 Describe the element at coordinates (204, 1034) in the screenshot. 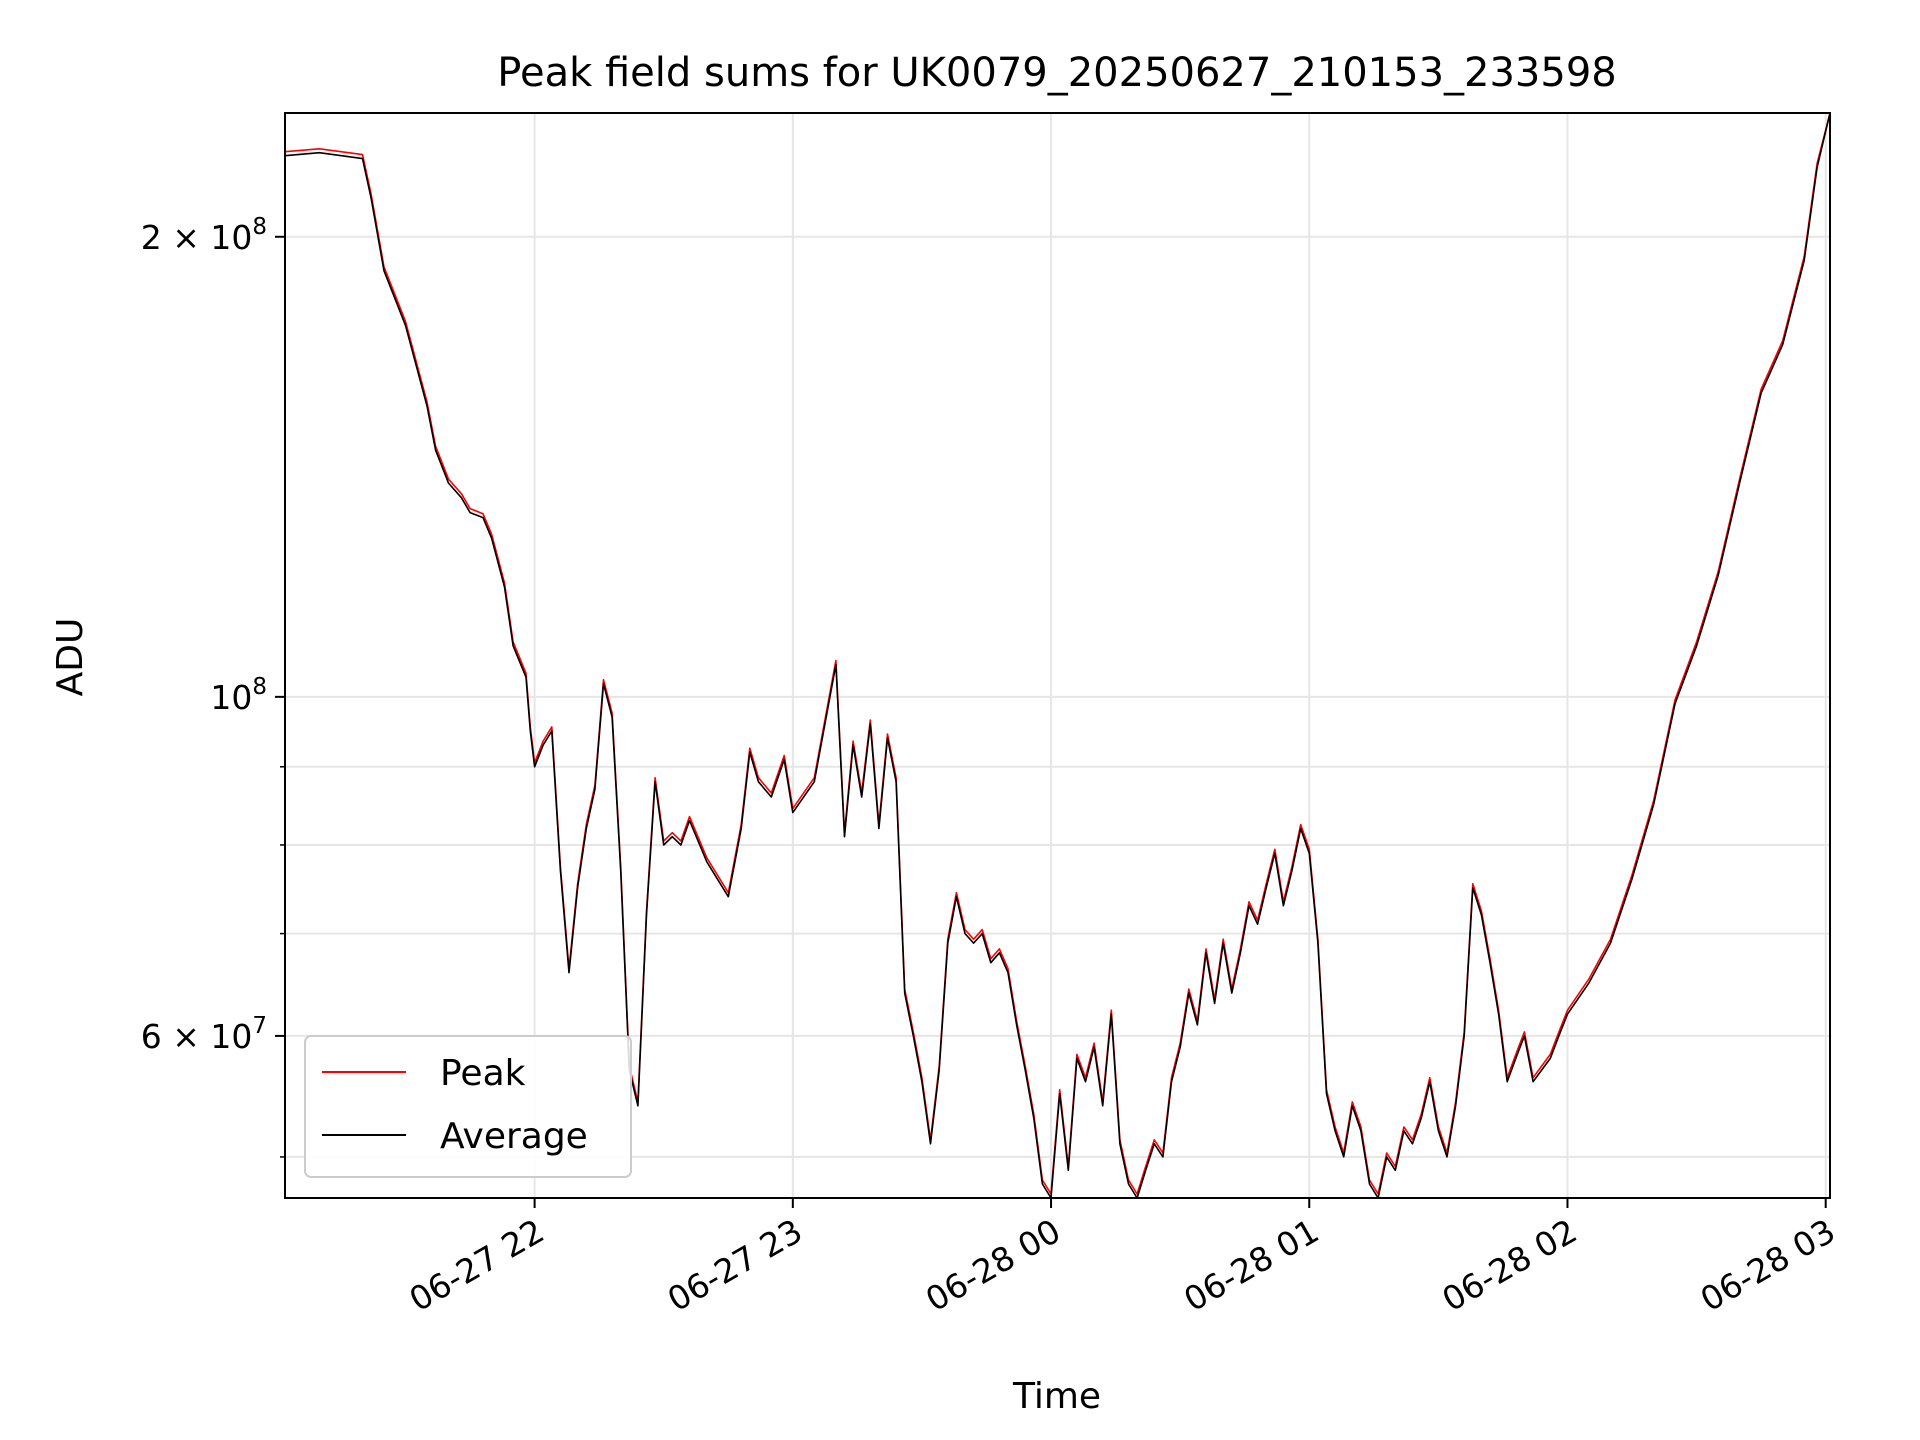

I see `y-tick-label: 6 × 107` at that location.